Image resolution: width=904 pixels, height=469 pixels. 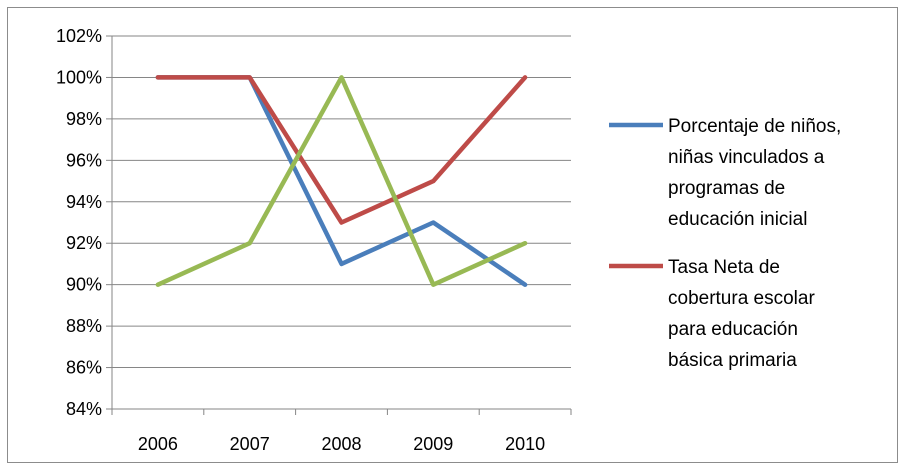 What do you see at coordinates (732, 360) in the screenshot?
I see `legend-label: básica primaria` at bounding box center [732, 360].